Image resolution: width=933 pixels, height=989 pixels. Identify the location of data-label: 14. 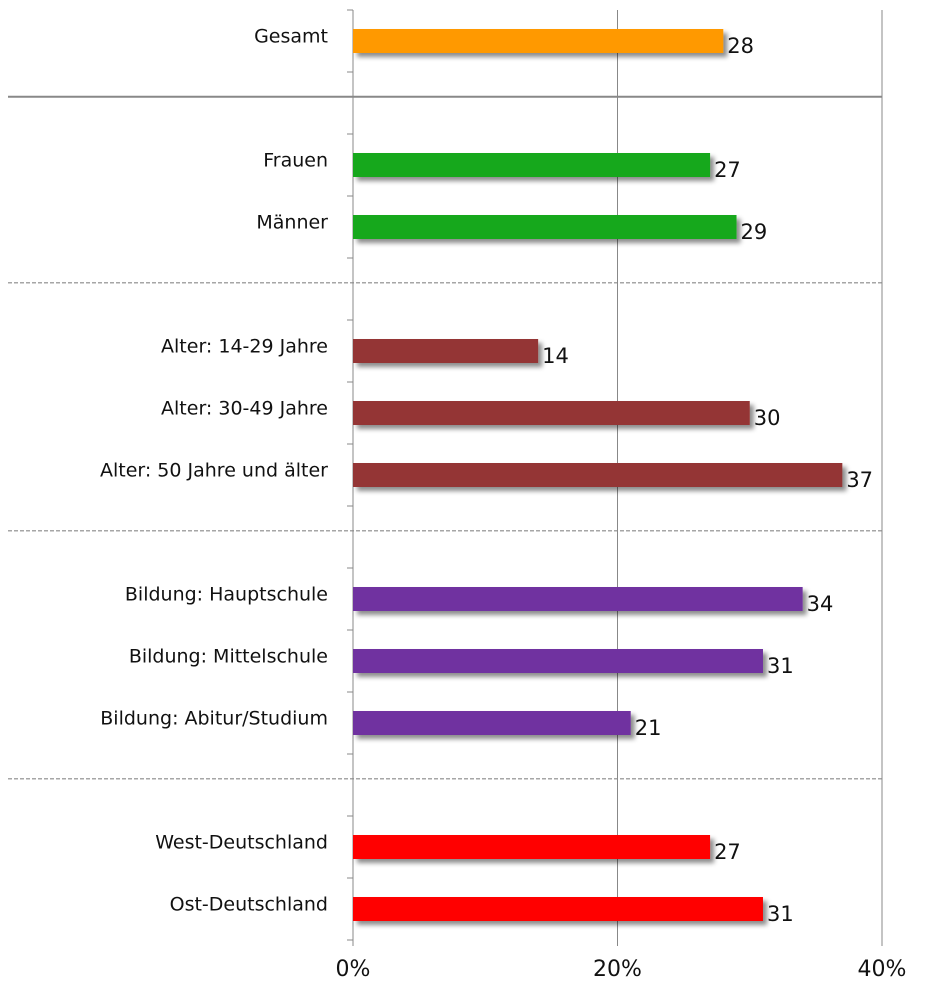
(555, 356).